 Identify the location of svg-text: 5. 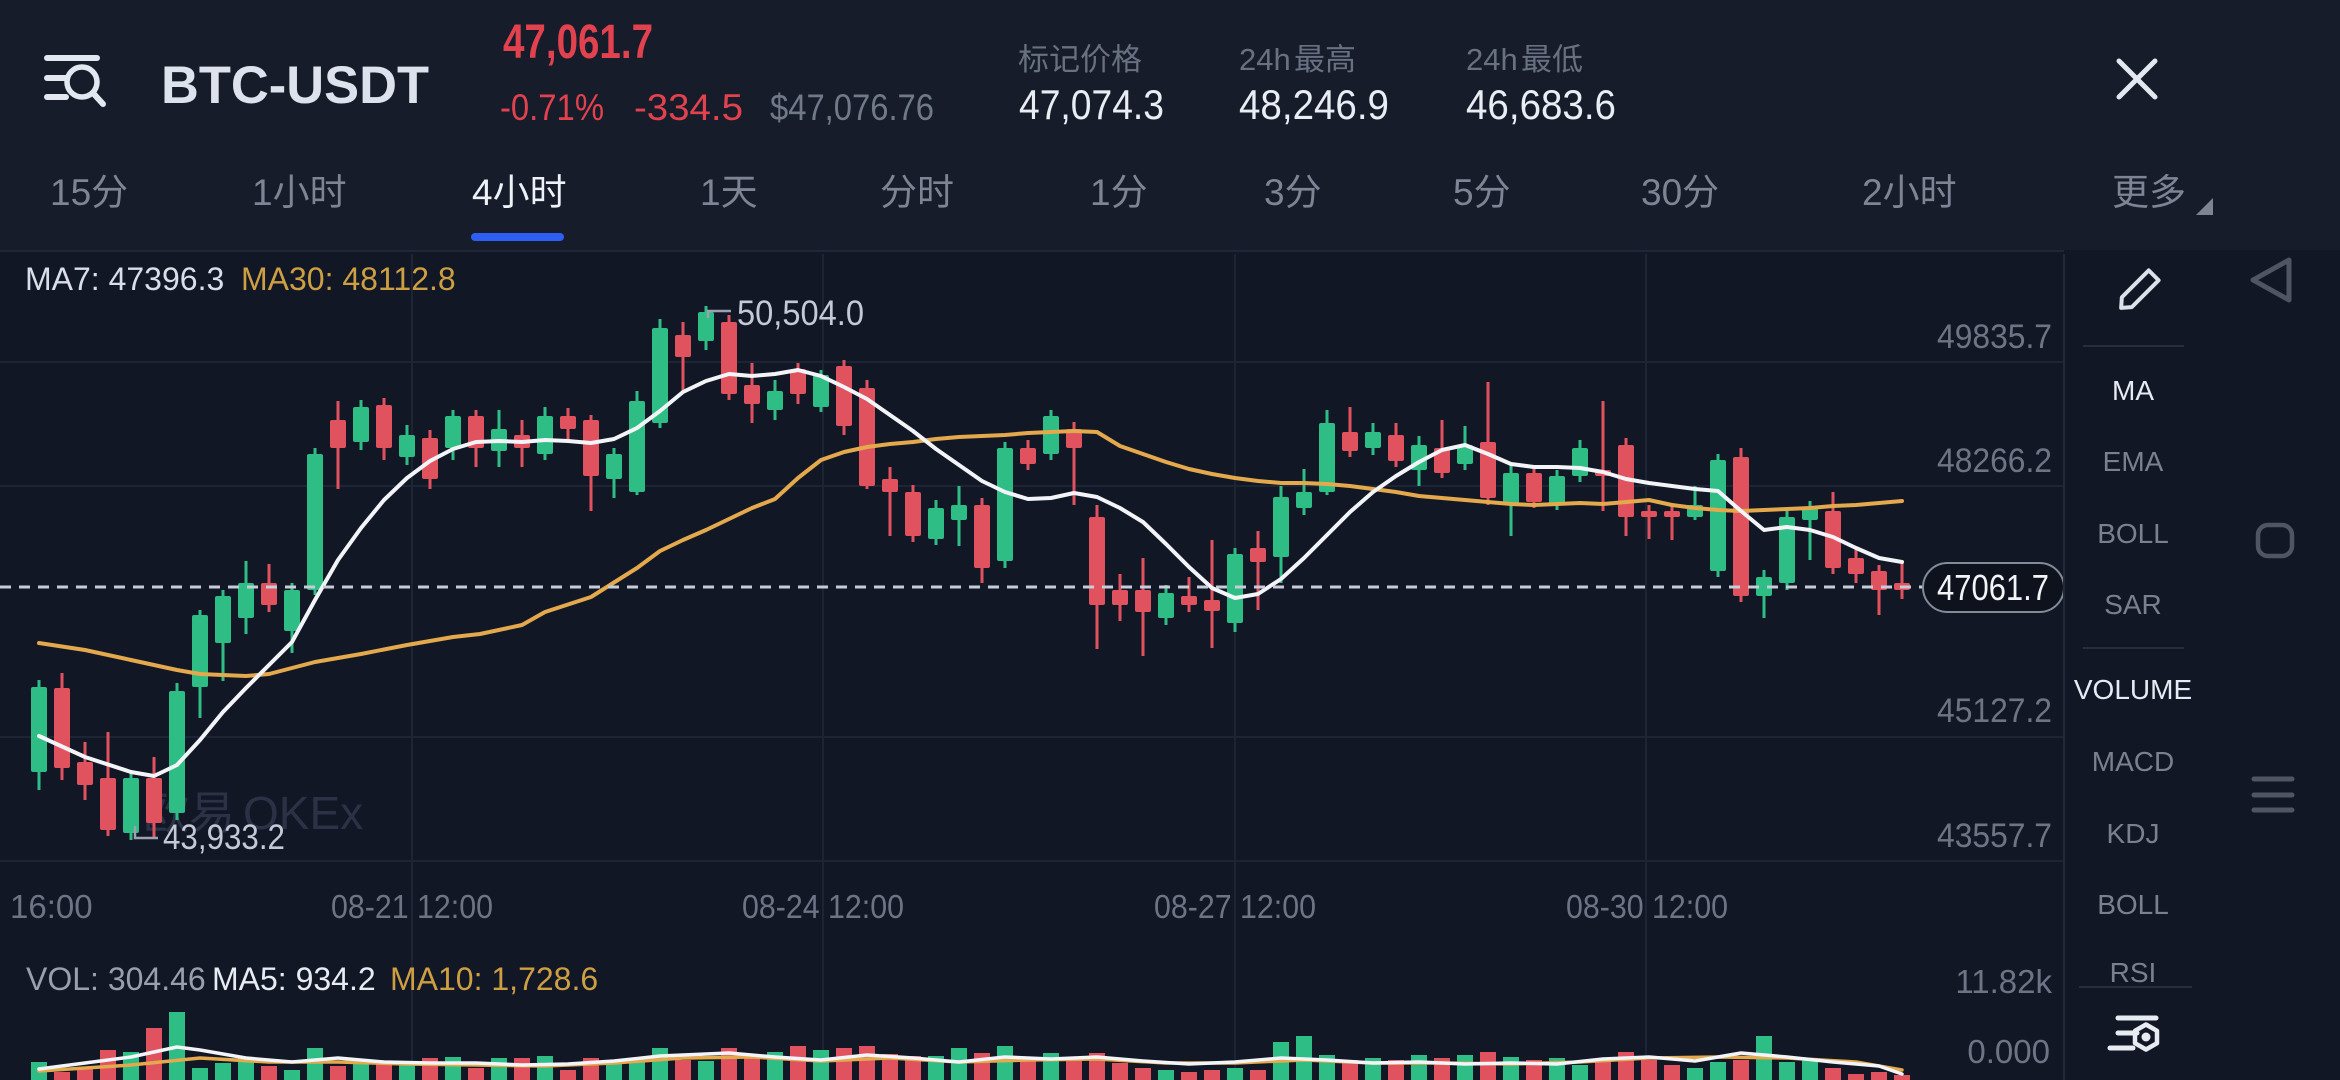
(1463, 192).